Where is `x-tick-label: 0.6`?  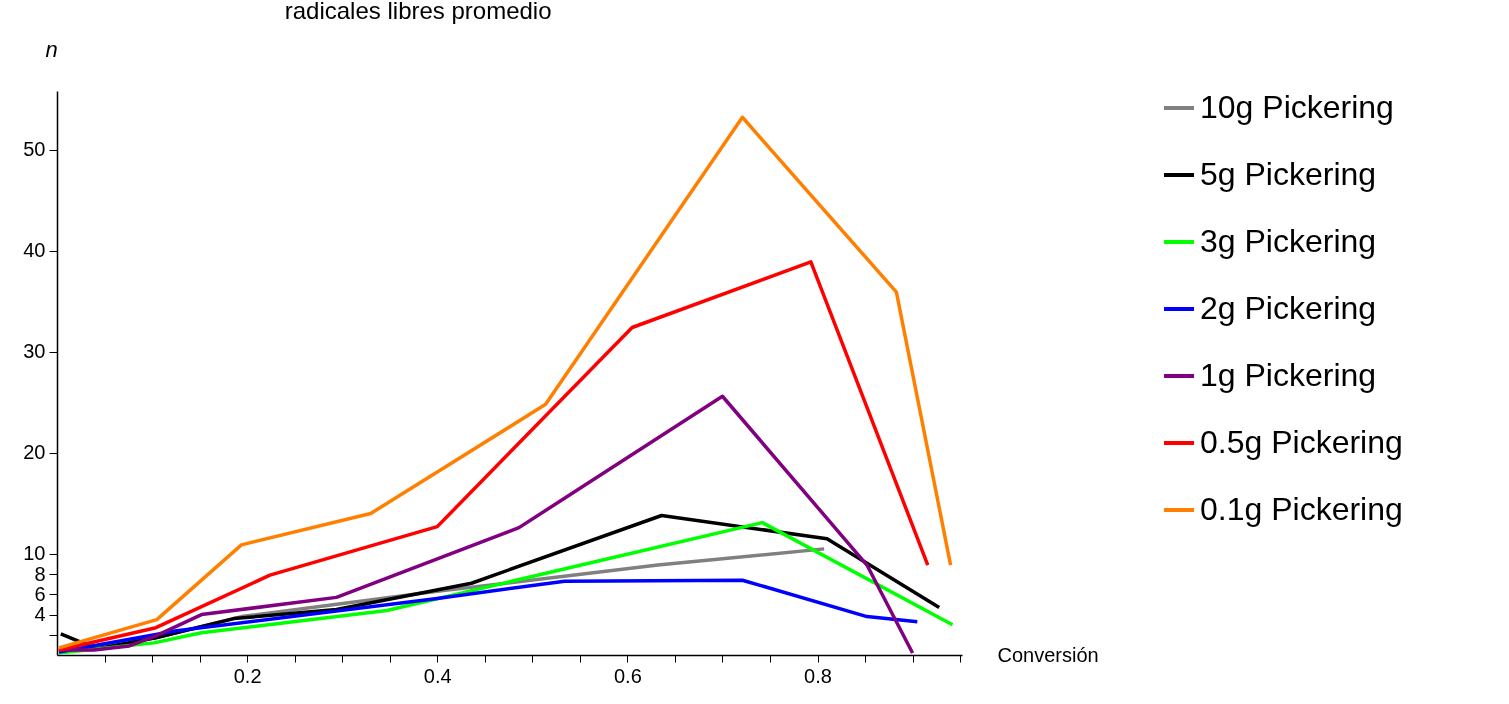 x-tick-label: 0.6 is located at coordinates (627, 675).